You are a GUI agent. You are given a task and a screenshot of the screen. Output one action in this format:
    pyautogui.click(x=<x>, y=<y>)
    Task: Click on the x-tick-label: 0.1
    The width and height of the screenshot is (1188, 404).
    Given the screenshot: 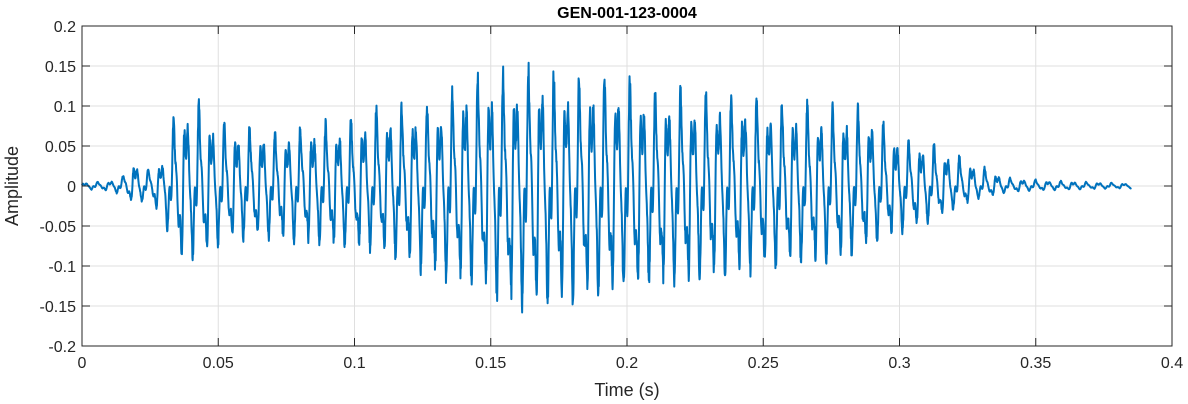 What is the action you would take?
    pyautogui.click(x=354, y=363)
    